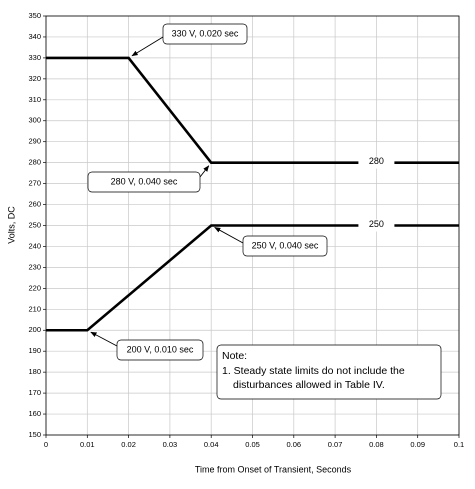 This screenshot has height=489, width=475. What do you see at coordinates (128, 444) in the screenshot?
I see `x-tick-label: 0.02` at bounding box center [128, 444].